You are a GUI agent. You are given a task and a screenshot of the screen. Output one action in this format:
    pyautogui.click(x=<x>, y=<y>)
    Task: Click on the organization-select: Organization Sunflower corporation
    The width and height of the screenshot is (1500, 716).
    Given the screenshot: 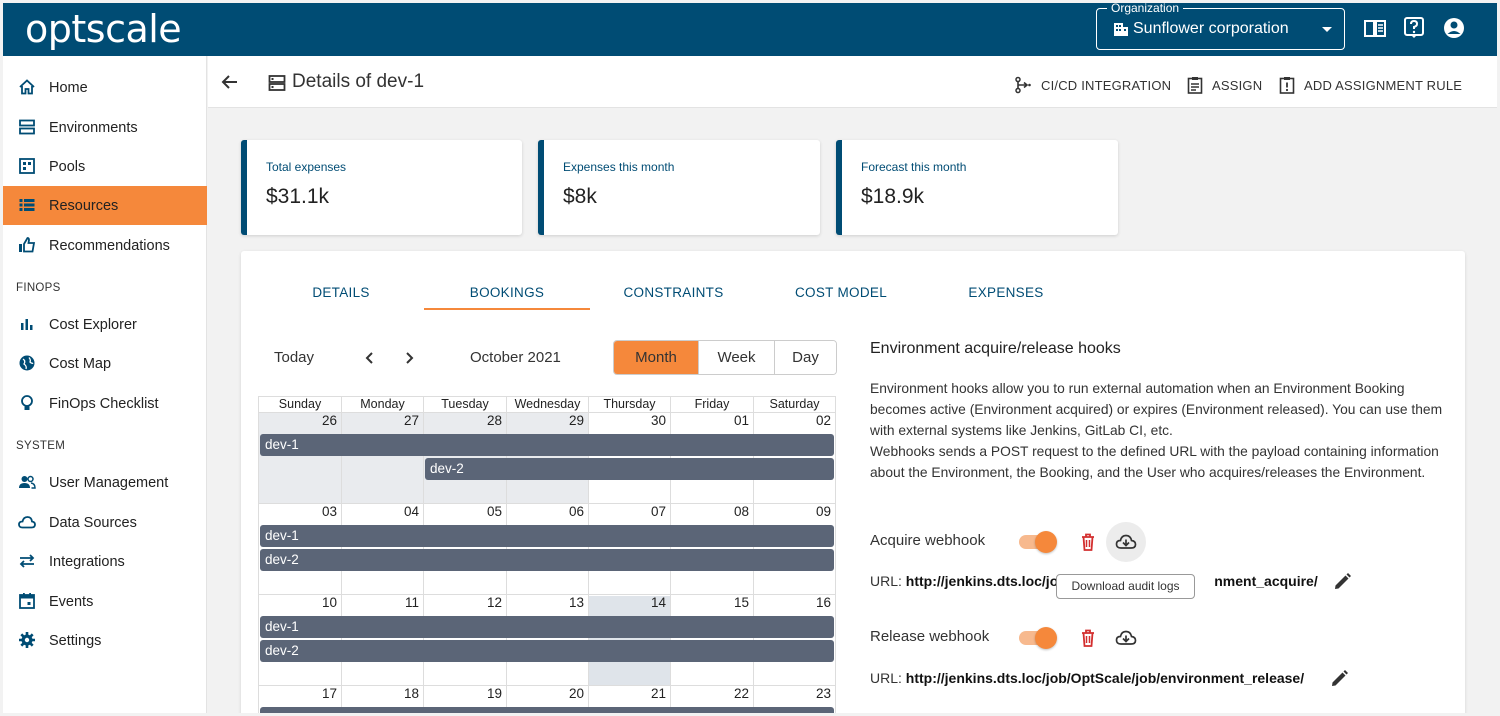 What is the action you would take?
    pyautogui.click(x=1220, y=26)
    